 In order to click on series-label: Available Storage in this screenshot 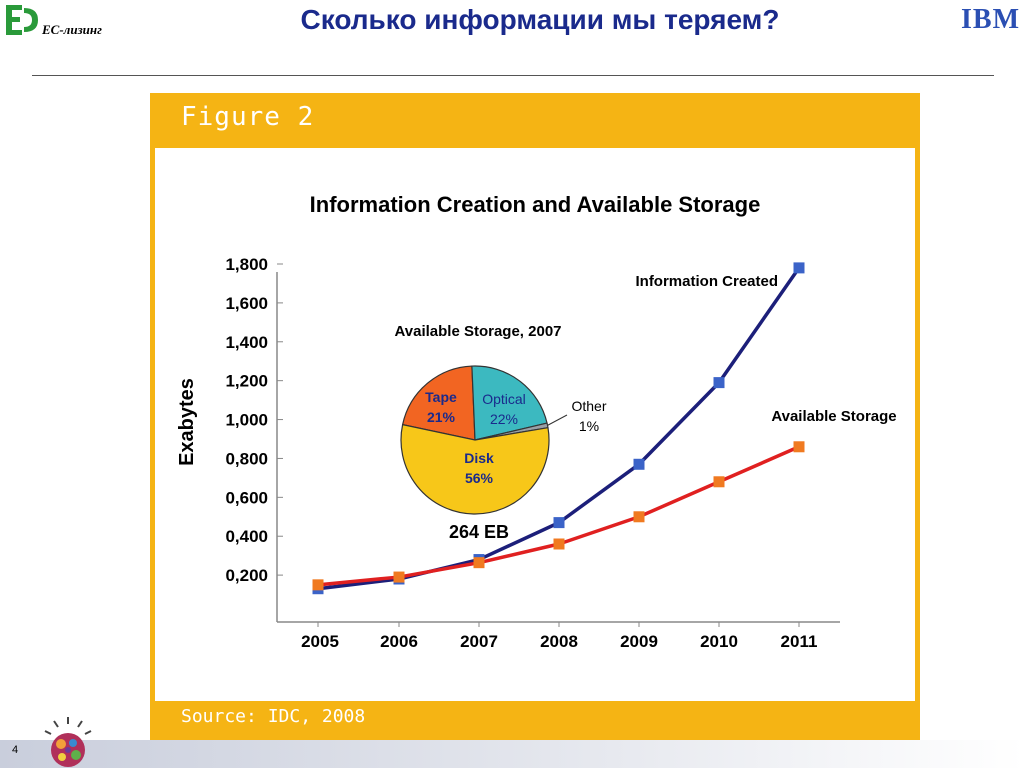, I will do `click(833, 416)`.